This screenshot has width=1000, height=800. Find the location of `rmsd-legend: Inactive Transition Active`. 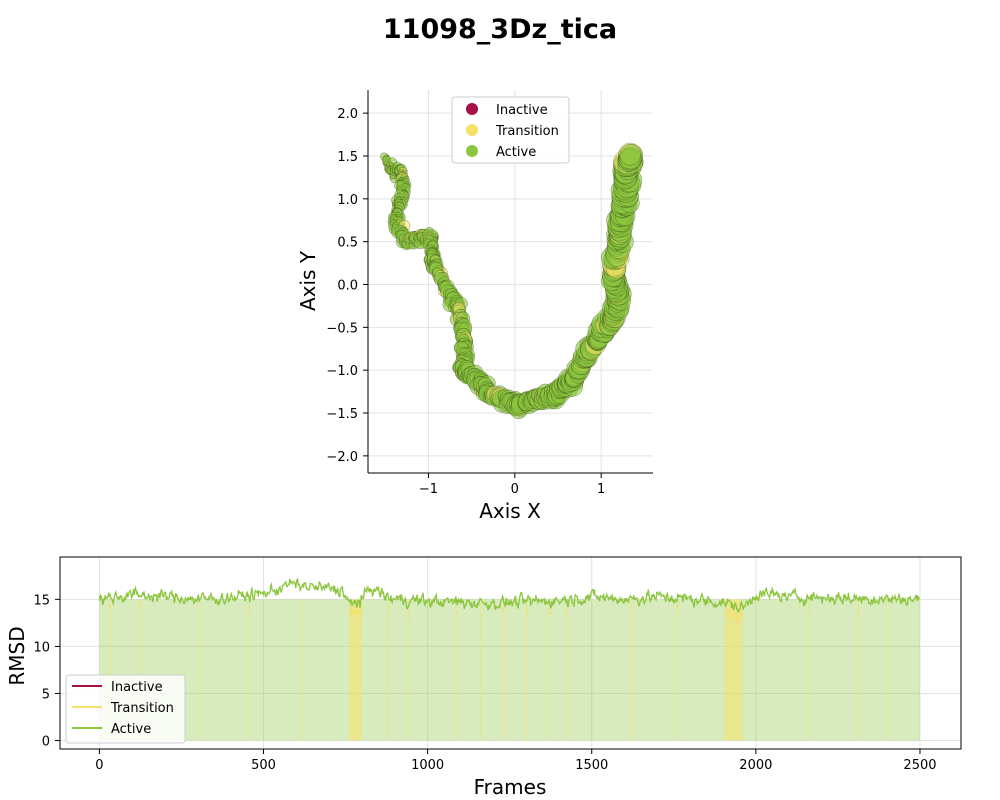

rmsd-legend: Inactive Transition Active is located at coordinates (125, 709).